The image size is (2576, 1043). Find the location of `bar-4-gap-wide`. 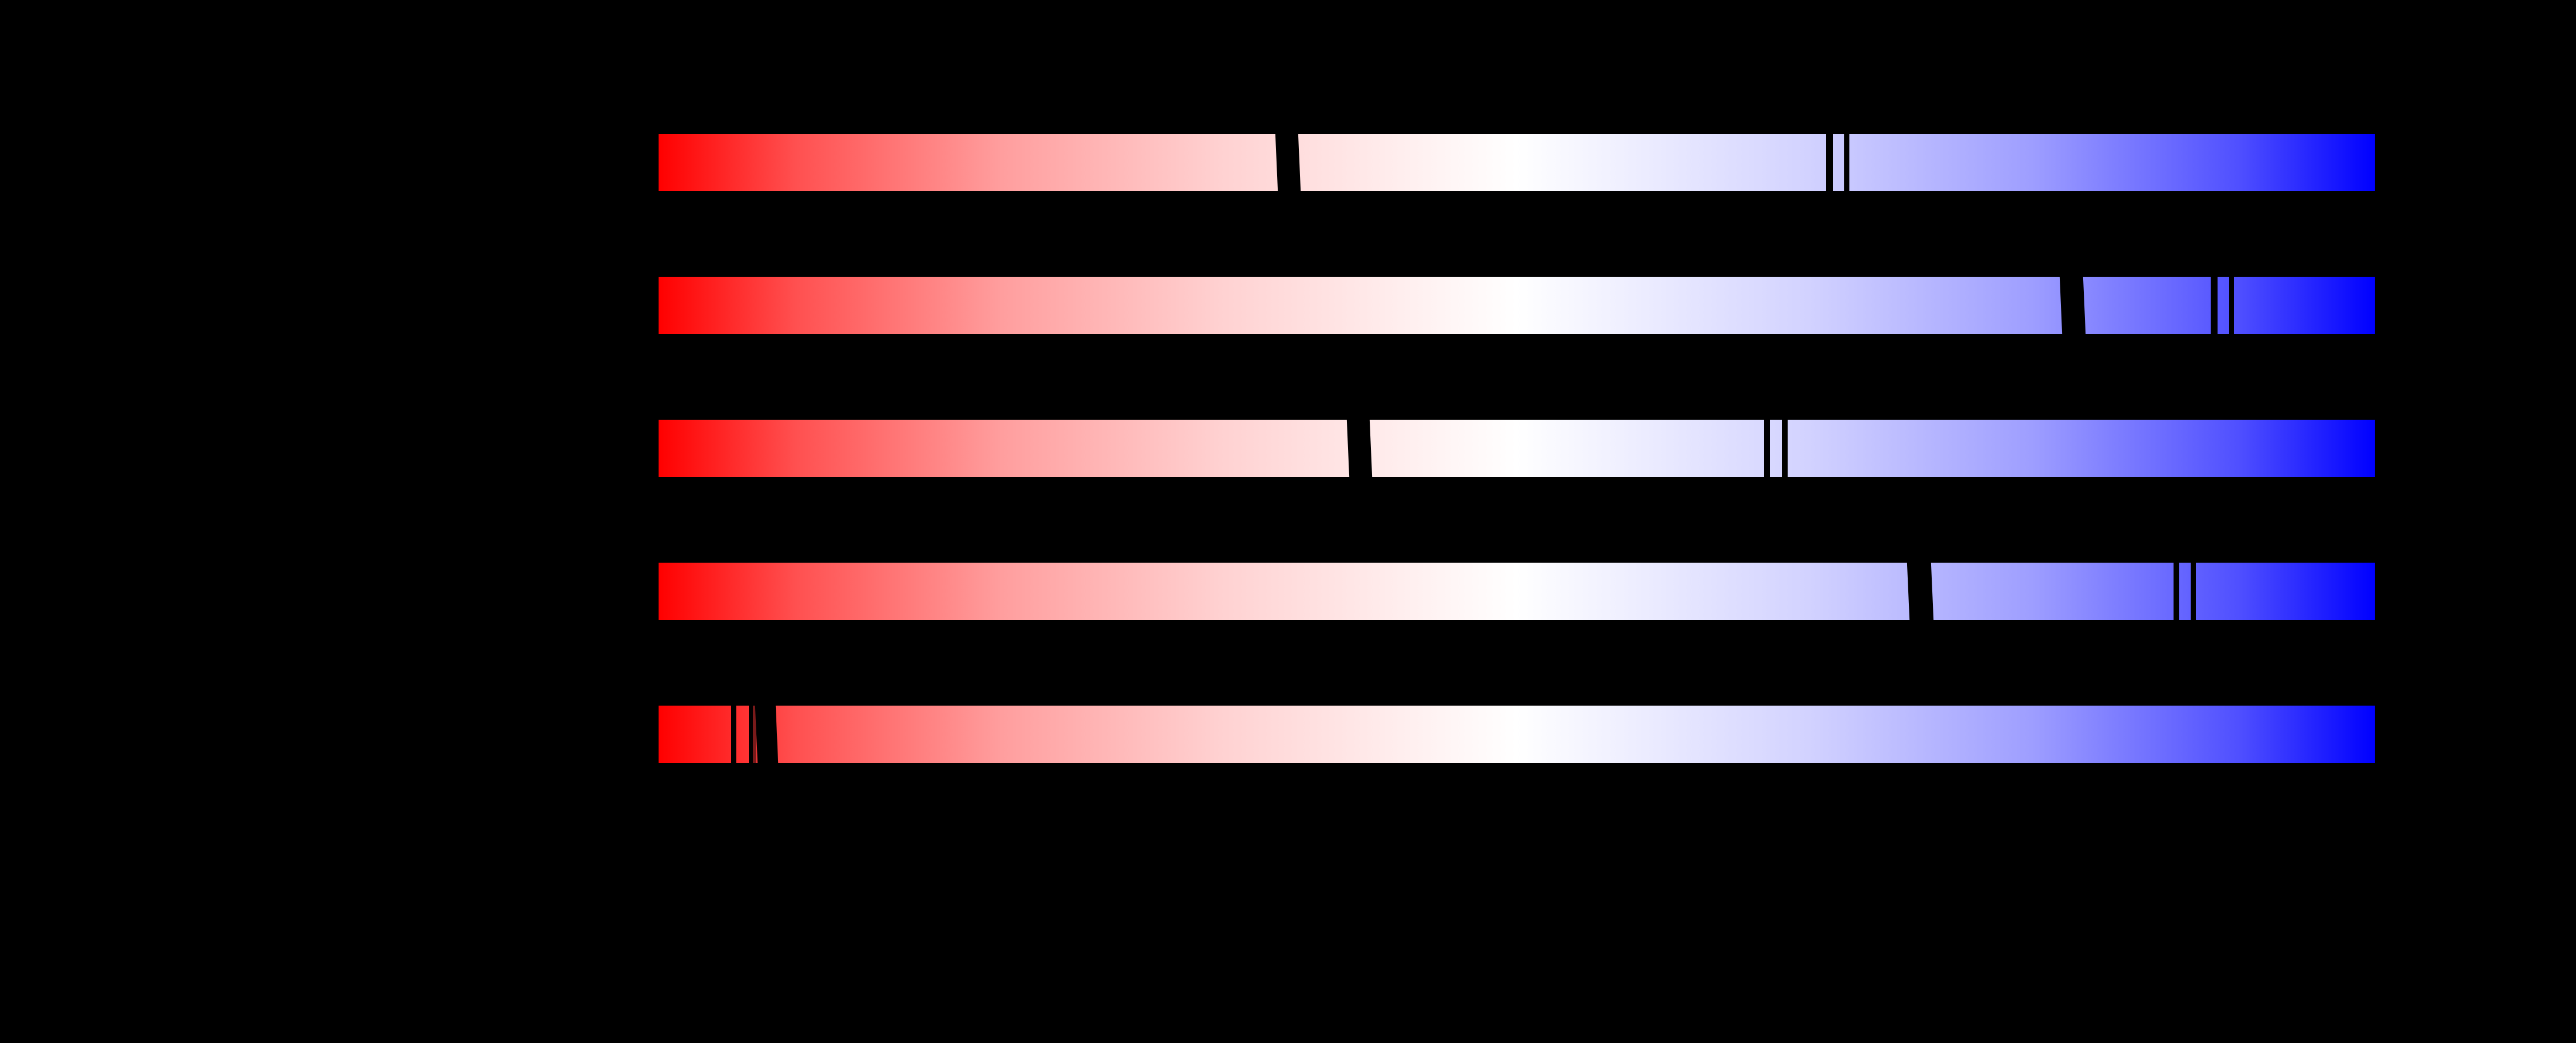

bar-4-gap-wide is located at coordinates (1920, 591).